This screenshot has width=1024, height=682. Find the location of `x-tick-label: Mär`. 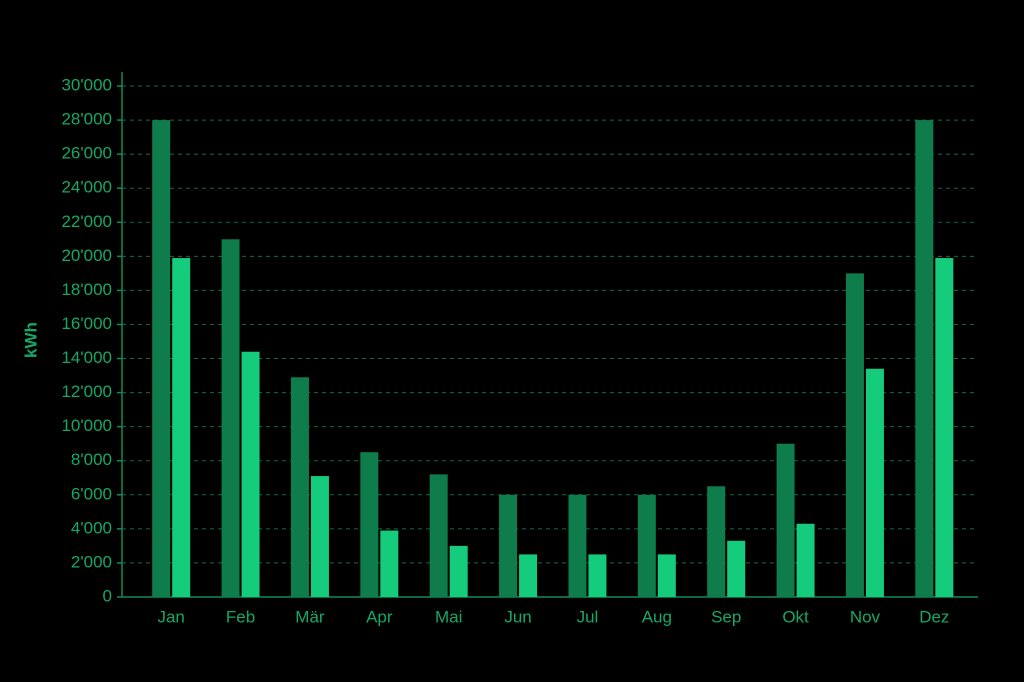

x-tick-label: Mär is located at coordinates (310, 616).